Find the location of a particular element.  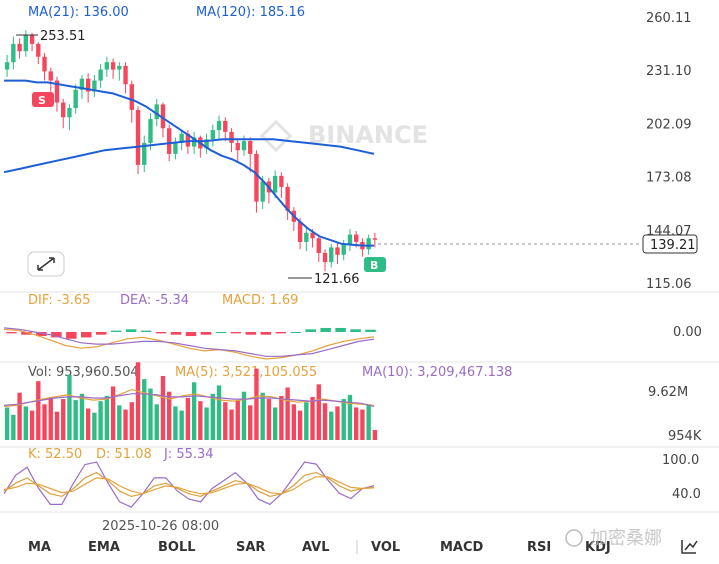

binance-logo-icon is located at coordinates (276, 136).